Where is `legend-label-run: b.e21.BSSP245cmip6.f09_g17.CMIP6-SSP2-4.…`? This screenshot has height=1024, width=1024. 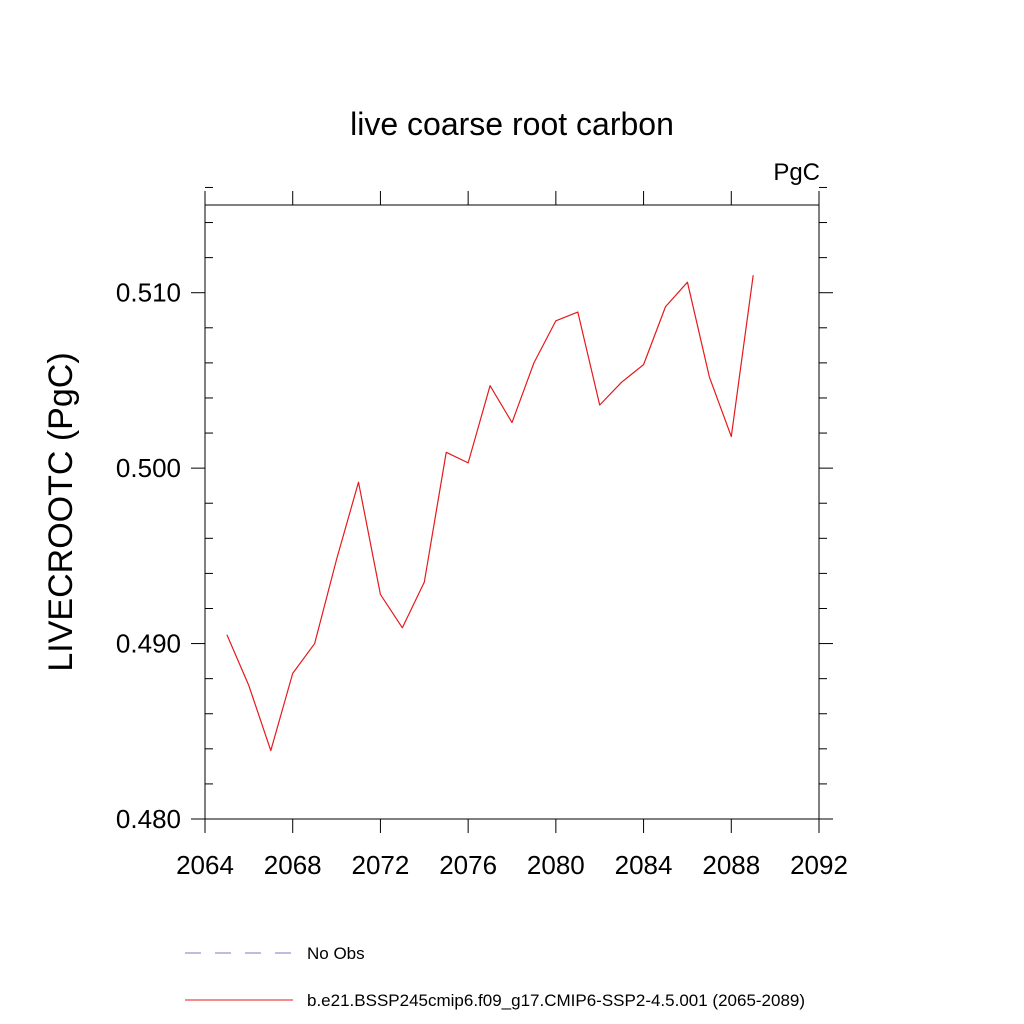 legend-label-run: b.e21.BSSP245cmip6.f09_g17.CMIP6-SSP2-4.… is located at coordinates (556, 1000).